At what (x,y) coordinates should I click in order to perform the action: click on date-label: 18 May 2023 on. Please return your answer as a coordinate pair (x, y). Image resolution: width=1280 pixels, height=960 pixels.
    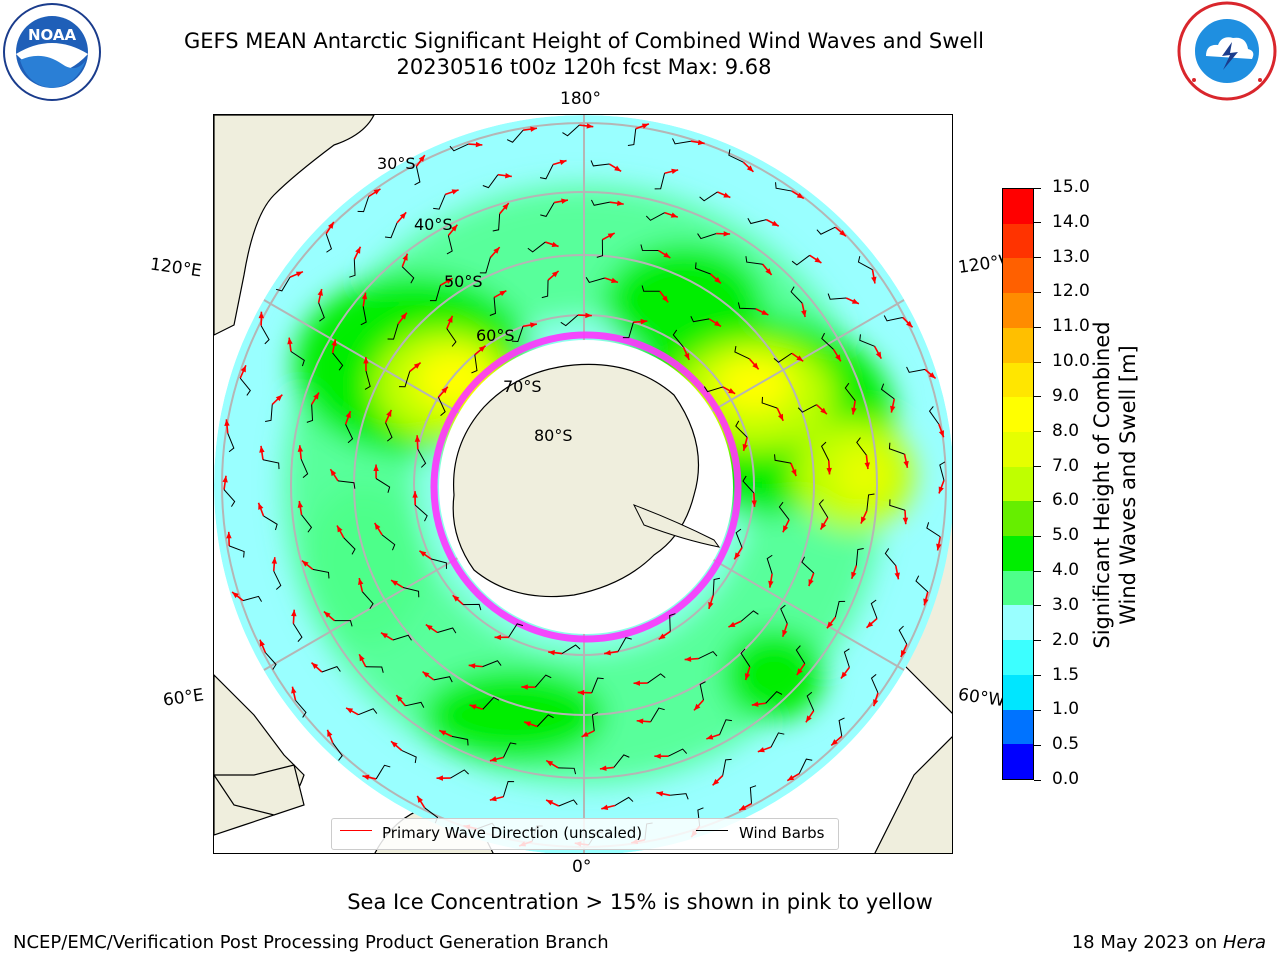
    Looking at the image, I should click on (1147, 942).